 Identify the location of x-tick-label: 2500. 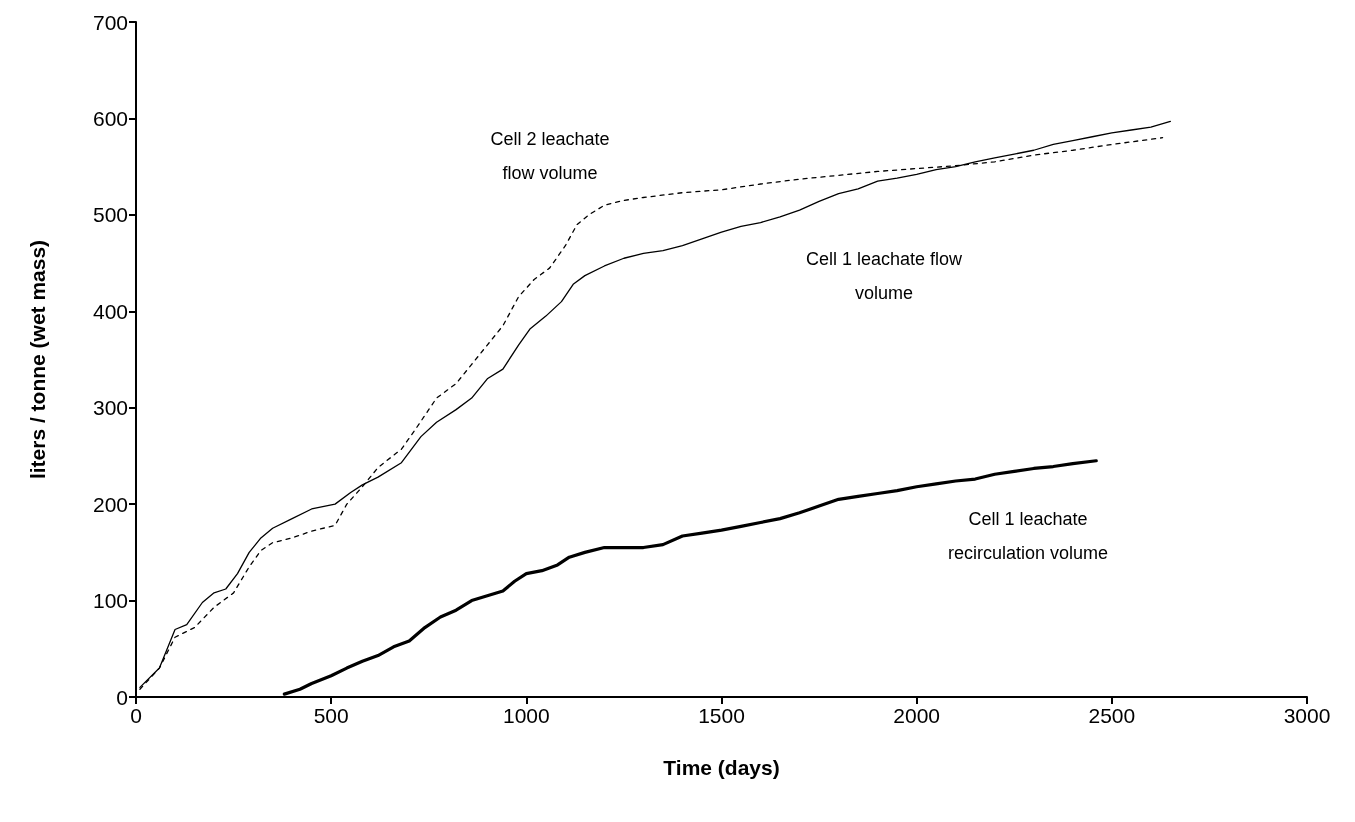
(1112, 715).